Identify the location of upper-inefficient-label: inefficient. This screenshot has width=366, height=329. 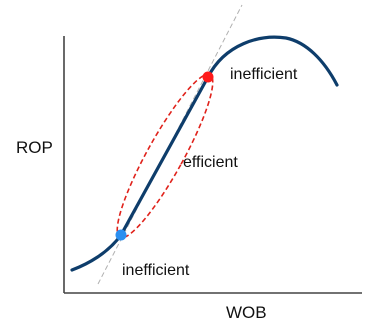
(264, 74).